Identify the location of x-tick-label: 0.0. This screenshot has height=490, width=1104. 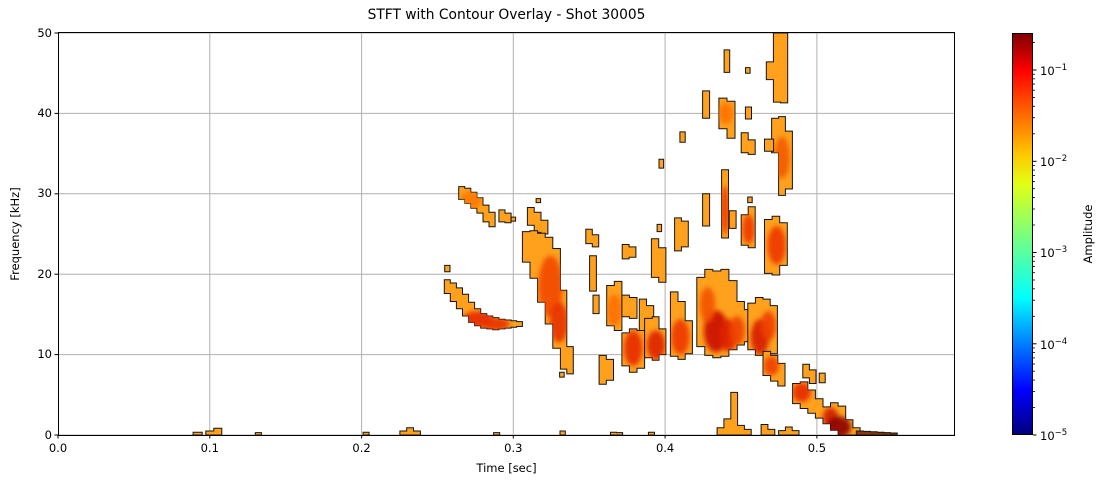
(58, 448).